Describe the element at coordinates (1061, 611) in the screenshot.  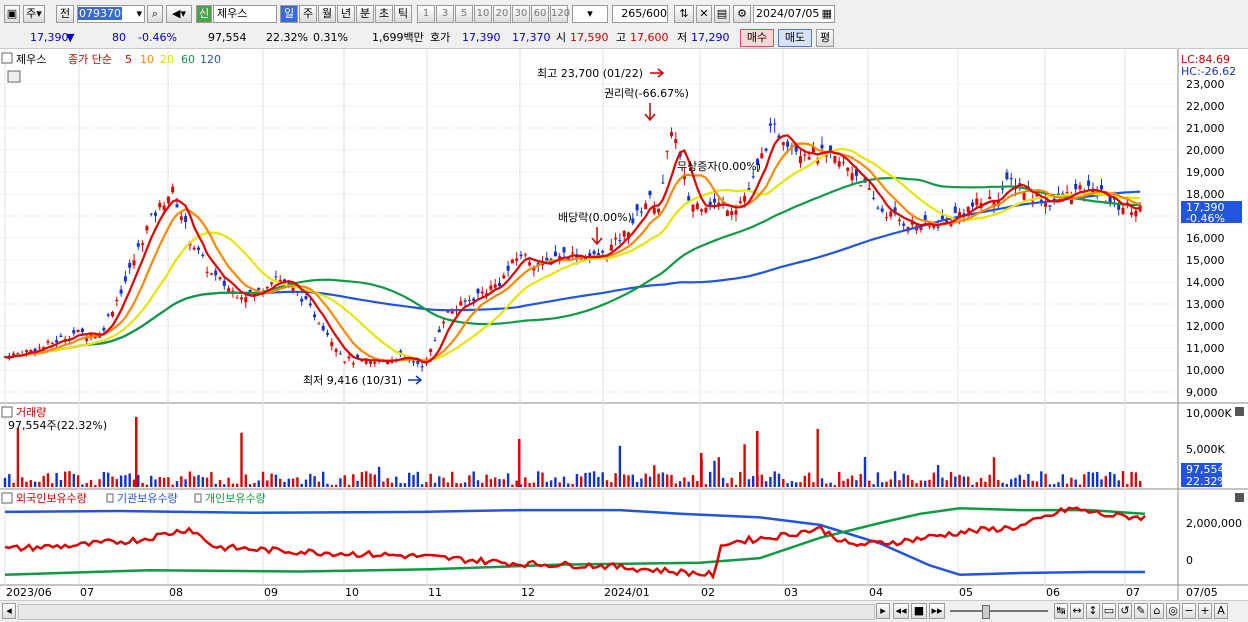
I see `tool-1-icon: ↹` at that location.